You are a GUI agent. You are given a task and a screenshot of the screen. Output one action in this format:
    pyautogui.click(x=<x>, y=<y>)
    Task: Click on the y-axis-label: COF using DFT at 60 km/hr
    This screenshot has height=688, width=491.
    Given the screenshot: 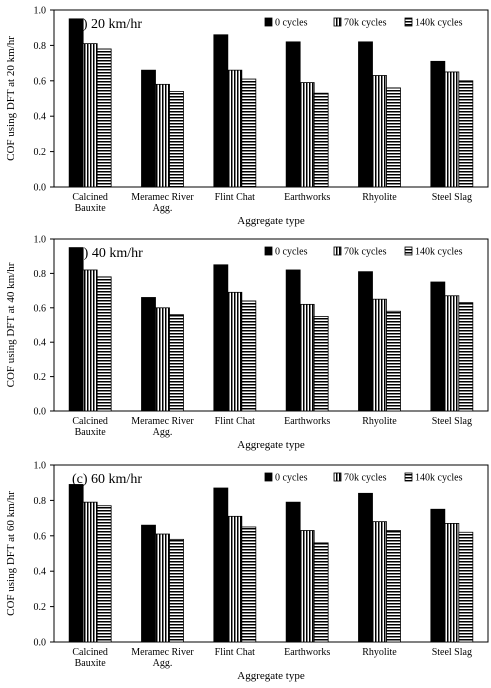 What is the action you would take?
    pyautogui.click(x=11, y=553)
    